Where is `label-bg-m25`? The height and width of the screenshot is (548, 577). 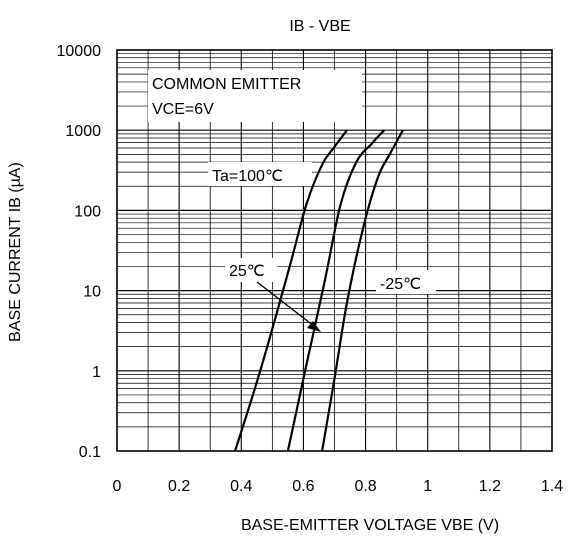
label-bg-m25 is located at coordinates (406, 282).